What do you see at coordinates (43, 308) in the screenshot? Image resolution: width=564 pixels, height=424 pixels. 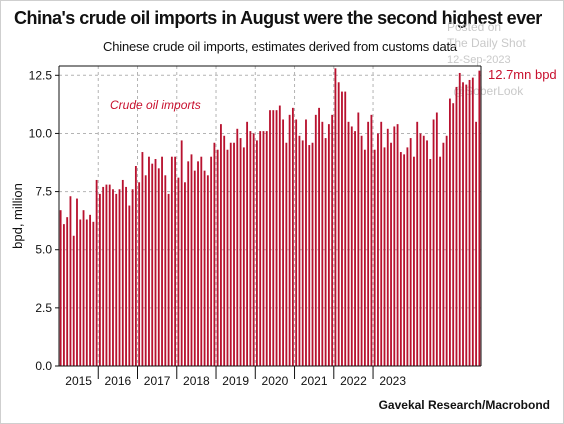 I see `y-tick-label: 2.5` at bounding box center [43, 308].